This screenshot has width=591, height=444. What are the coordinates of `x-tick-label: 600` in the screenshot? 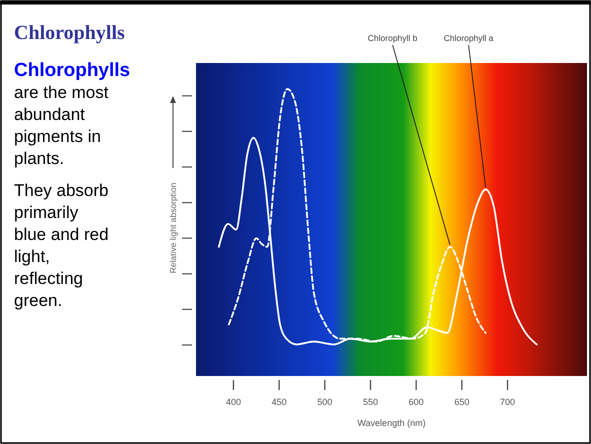 It's located at (416, 402).